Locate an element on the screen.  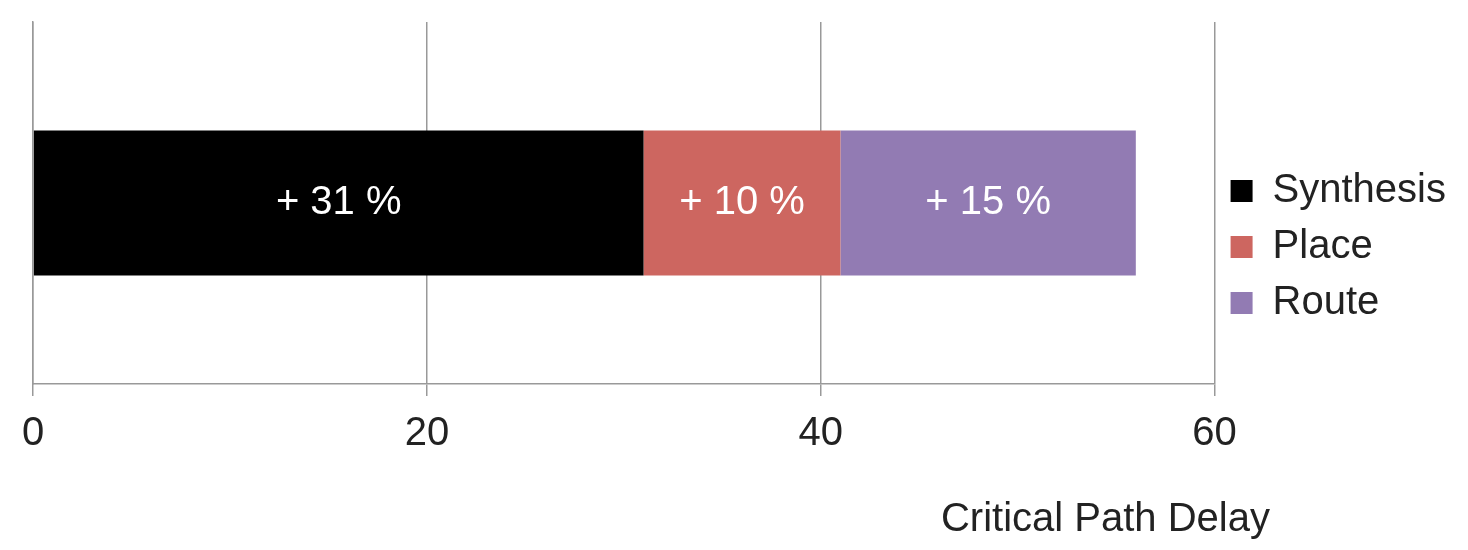
x-tick-label: 20 is located at coordinates (427, 431).